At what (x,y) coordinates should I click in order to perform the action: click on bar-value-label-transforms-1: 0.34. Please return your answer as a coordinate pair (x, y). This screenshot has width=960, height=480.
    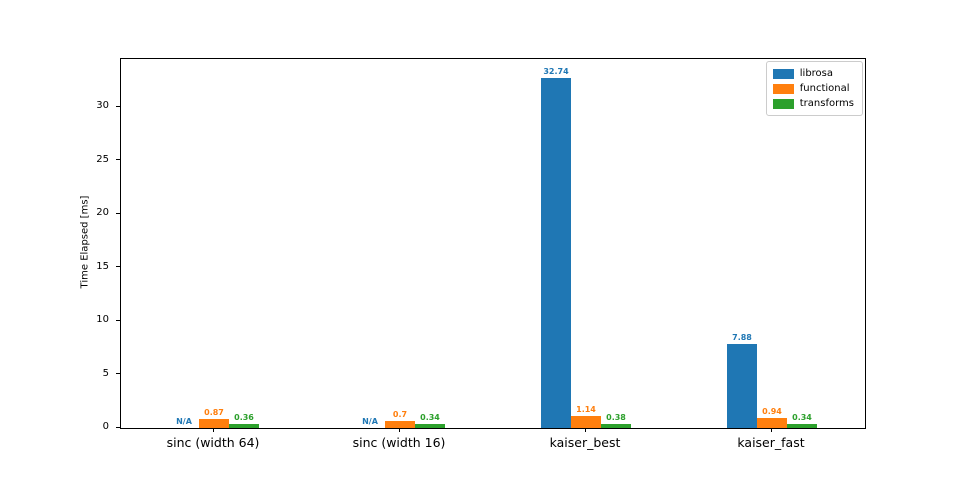
    Looking at the image, I should click on (430, 418).